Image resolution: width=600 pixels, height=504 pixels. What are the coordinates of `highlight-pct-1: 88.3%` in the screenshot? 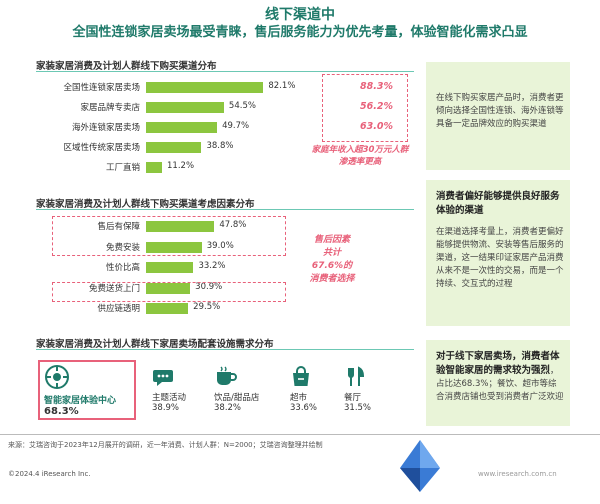 It's located at (376, 86).